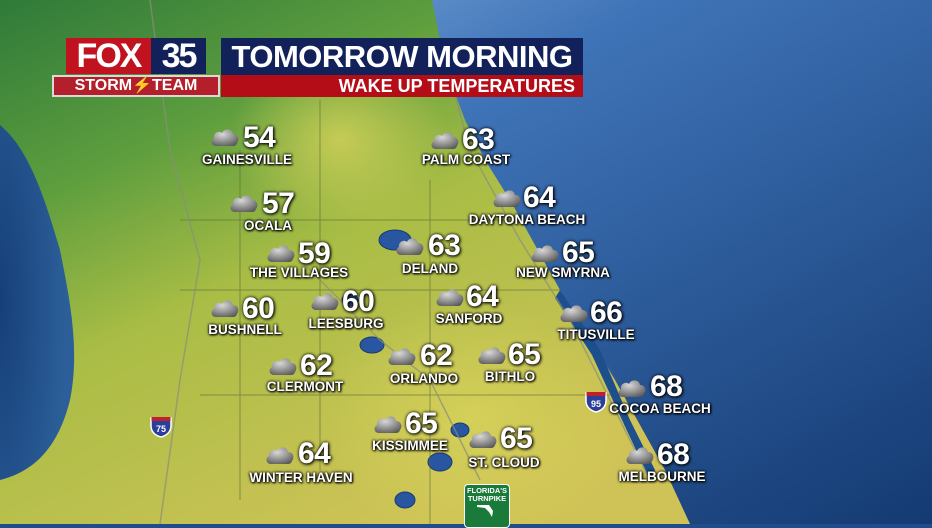  I want to click on indian-river-lagoon, so click(605, 385).